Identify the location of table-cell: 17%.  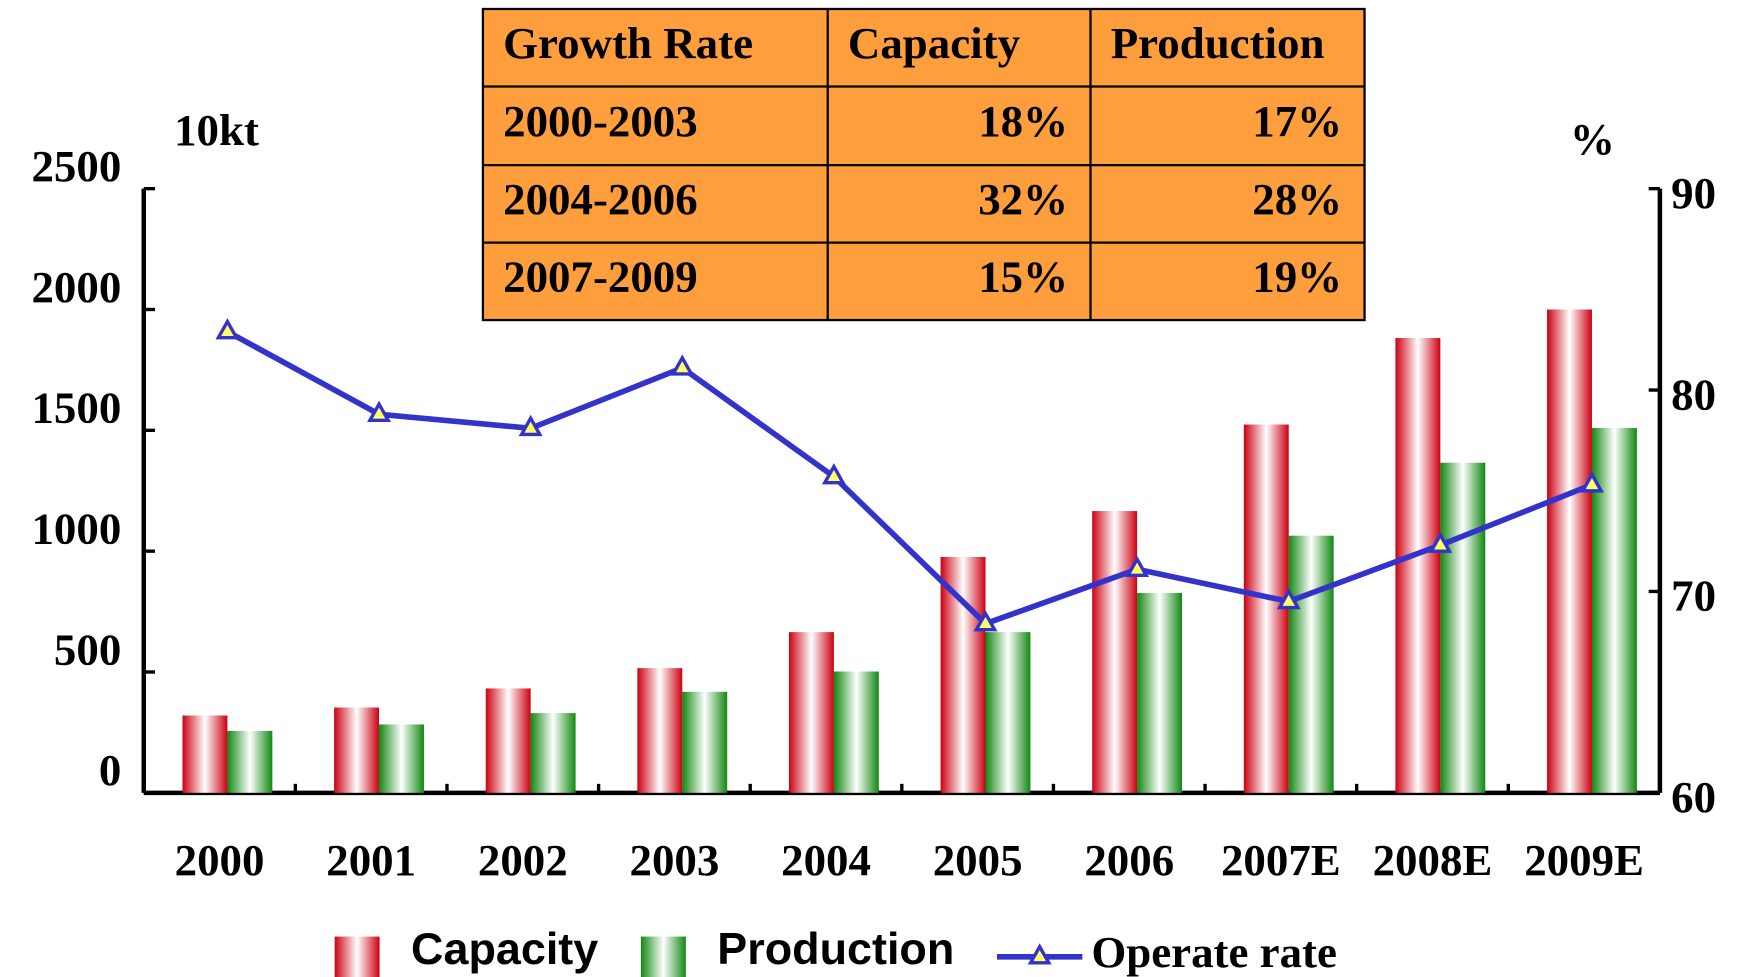
(1297, 121).